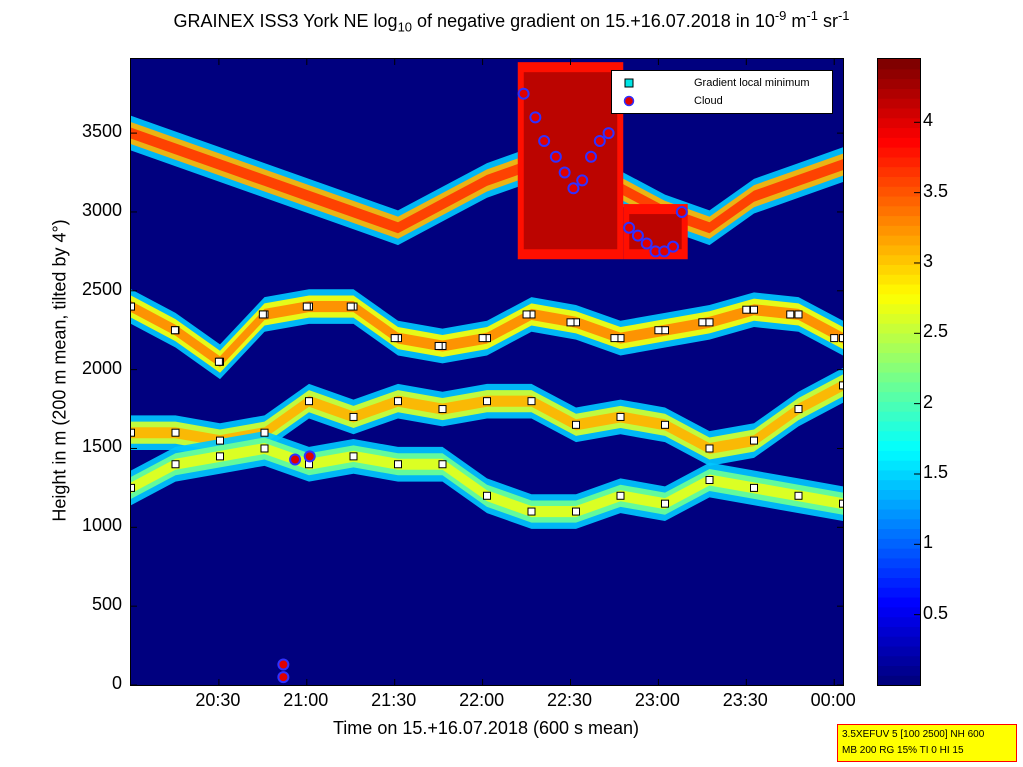 The height and width of the screenshot is (767, 1023). What do you see at coordinates (102, 288) in the screenshot?
I see `y-tick-label: 2500` at bounding box center [102, 288].